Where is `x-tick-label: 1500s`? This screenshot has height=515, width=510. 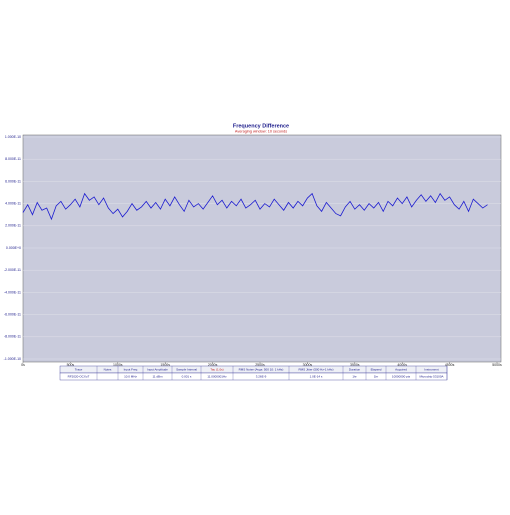
x-tick-label: 1500s is located at coordinates (165, 365).